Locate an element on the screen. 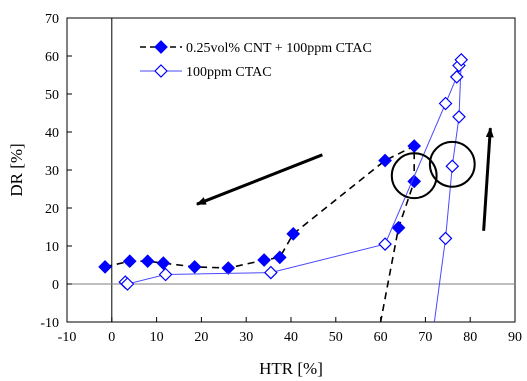 This screenshot has width=527, height=381. y-tick-label: 40 is located at coordinates (52, 133).